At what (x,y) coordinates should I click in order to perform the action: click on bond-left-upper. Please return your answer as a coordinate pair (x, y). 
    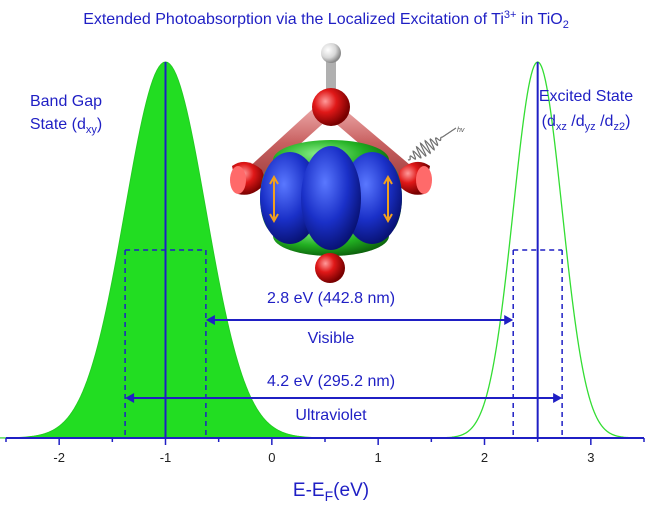
    Looking at the image, I should click on (292, 143).